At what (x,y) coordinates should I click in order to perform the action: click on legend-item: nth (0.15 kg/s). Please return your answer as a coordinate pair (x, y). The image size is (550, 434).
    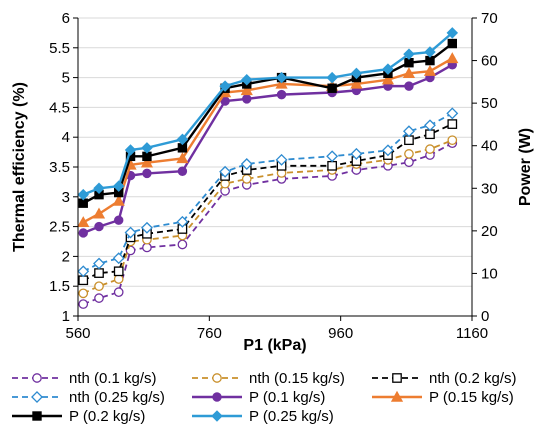
    Looking at the image, I should click on (268, 378).